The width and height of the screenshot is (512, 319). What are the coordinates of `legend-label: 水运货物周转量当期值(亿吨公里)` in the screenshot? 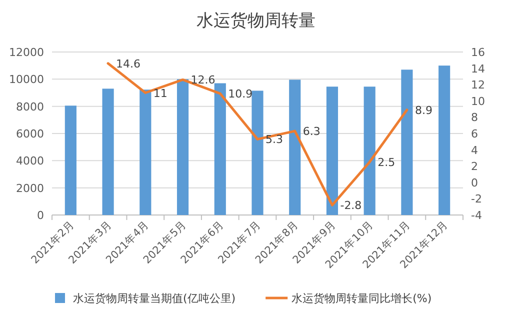 It's located at (154, 298).